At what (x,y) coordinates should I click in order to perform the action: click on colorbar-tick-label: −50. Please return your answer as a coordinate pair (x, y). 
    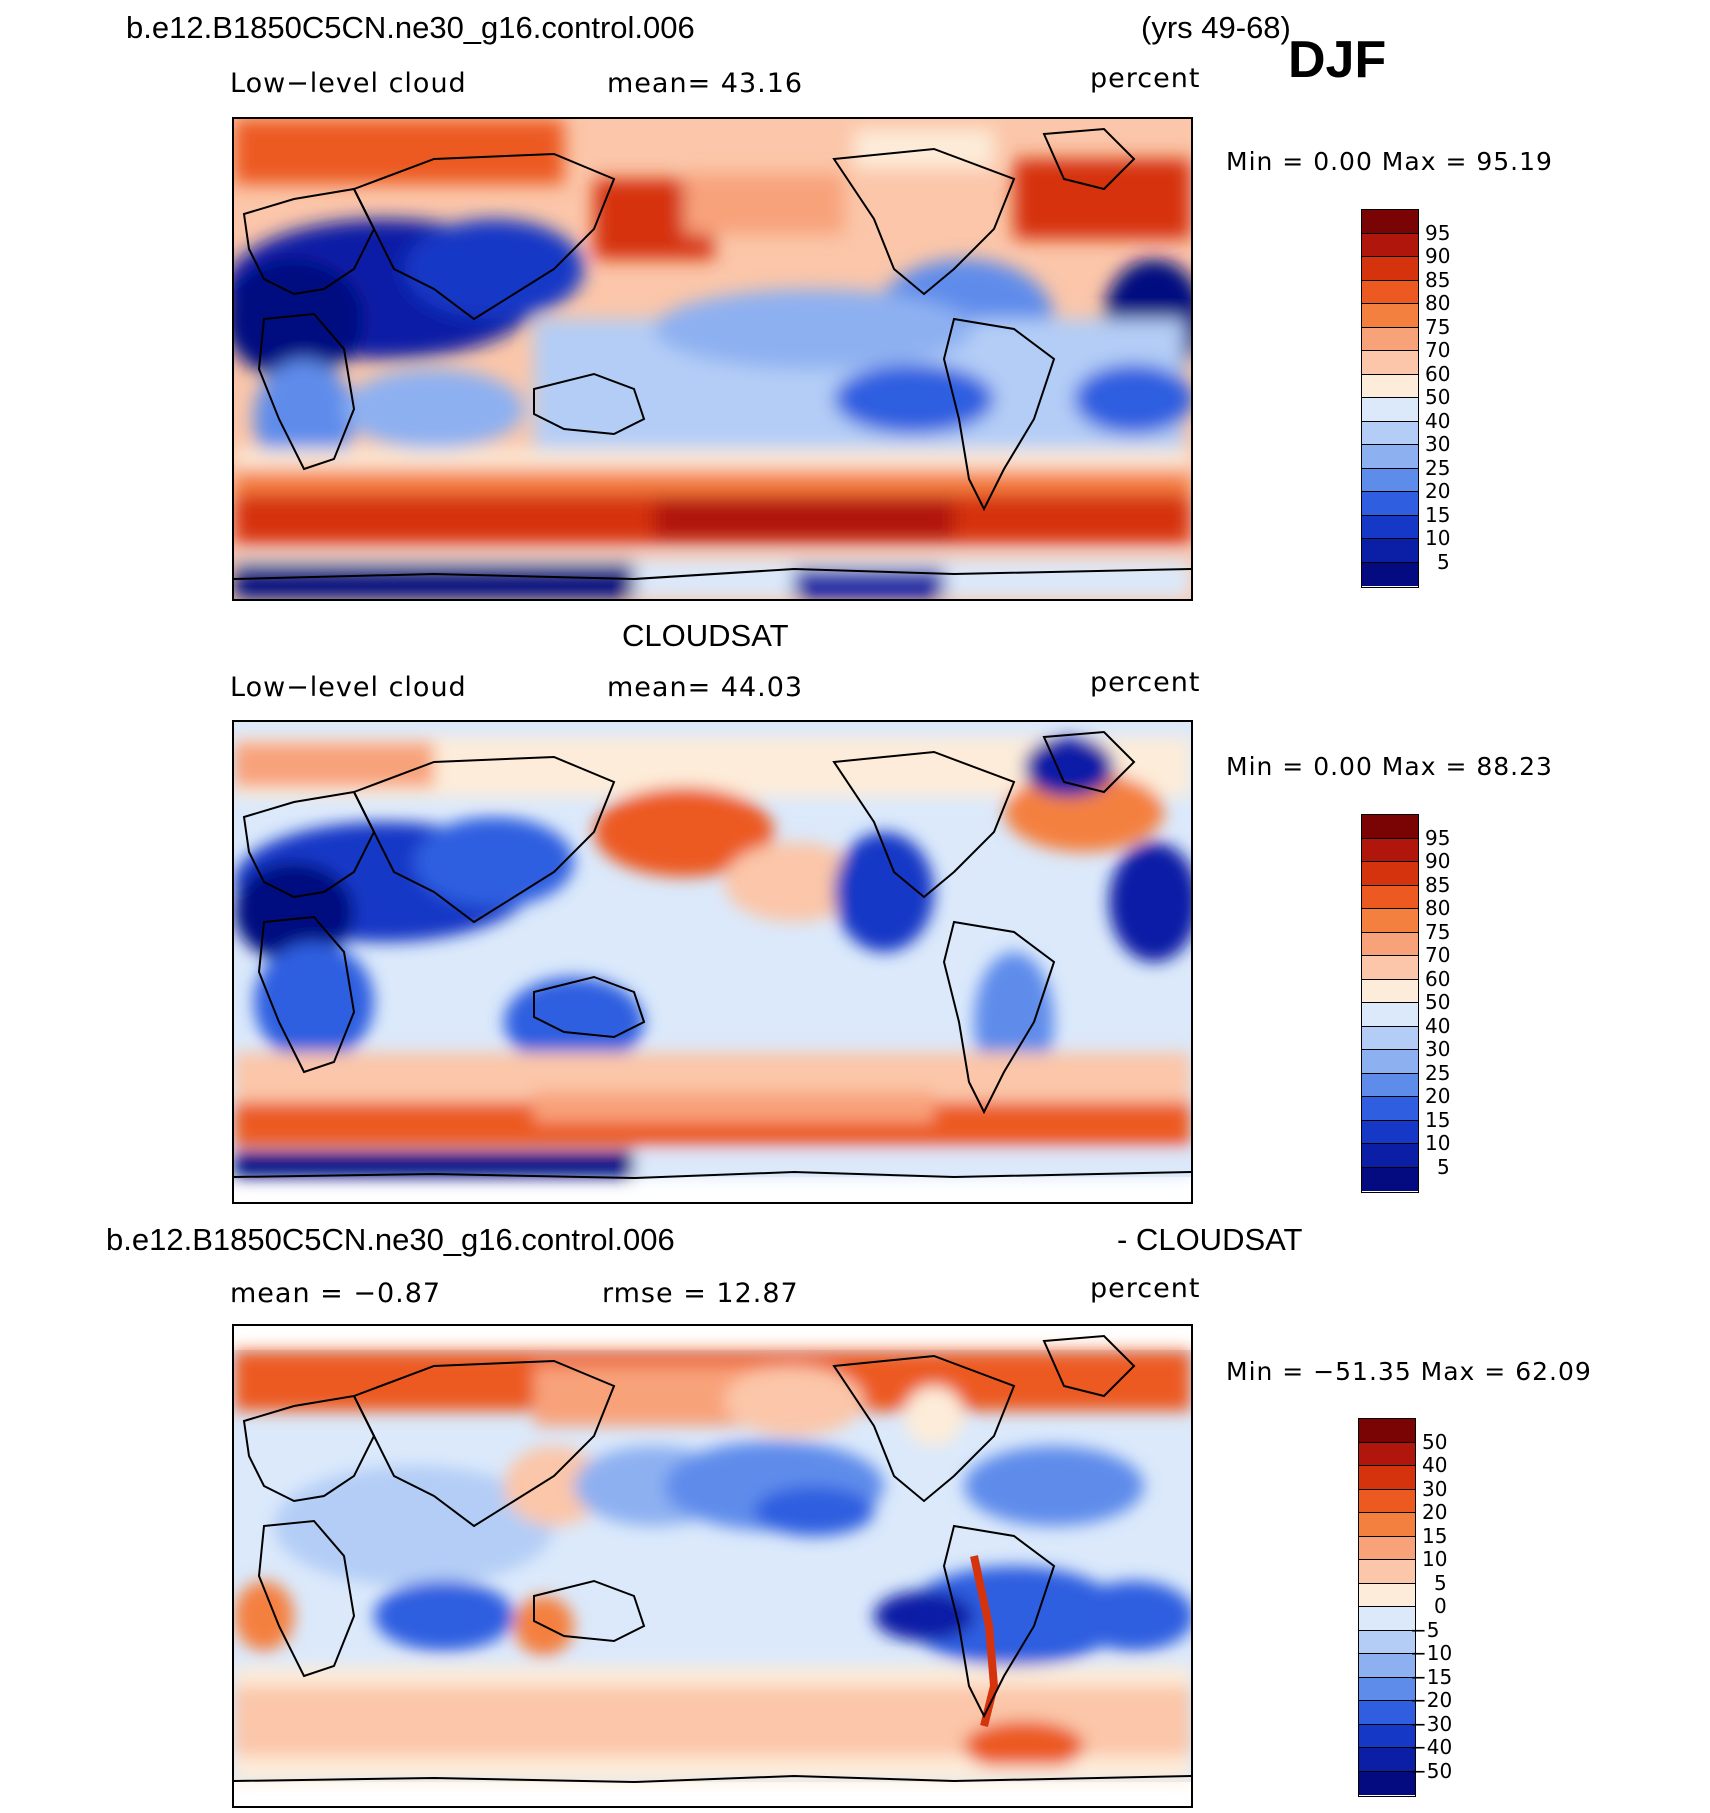
    Looking at the image, I should click on (1431, 1770).